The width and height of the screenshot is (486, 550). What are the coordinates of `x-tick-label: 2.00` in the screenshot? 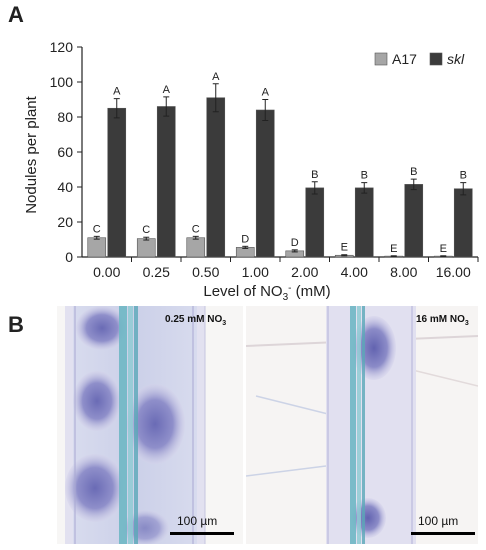 It's located at (304, 272).